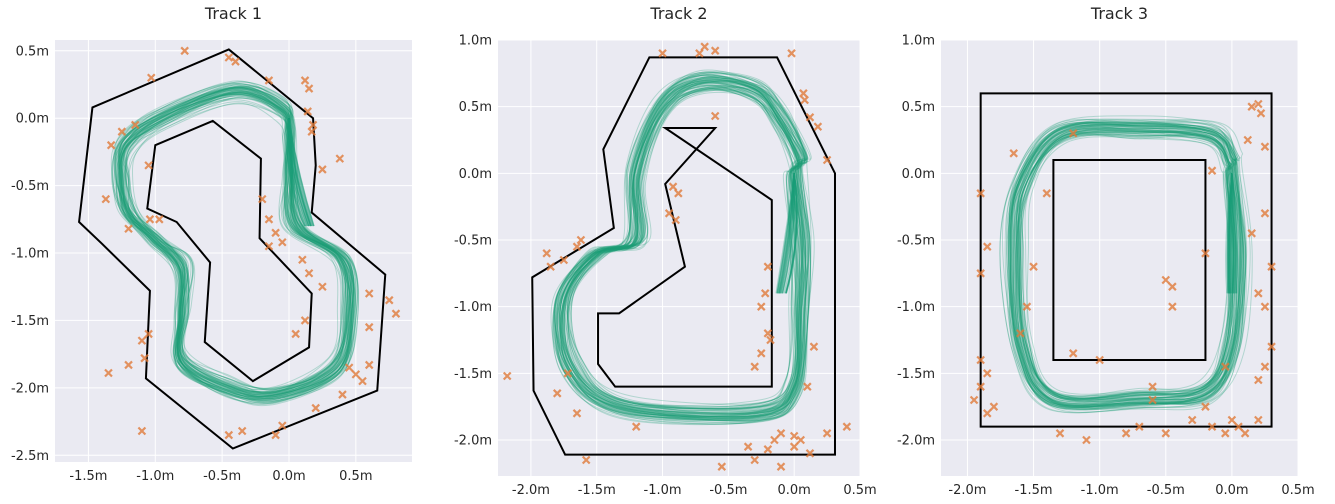 Image resolution: width=1335 pixels, height=504 pixels. I want to click on x-tick-label: -1.5m, so click(597, 490).